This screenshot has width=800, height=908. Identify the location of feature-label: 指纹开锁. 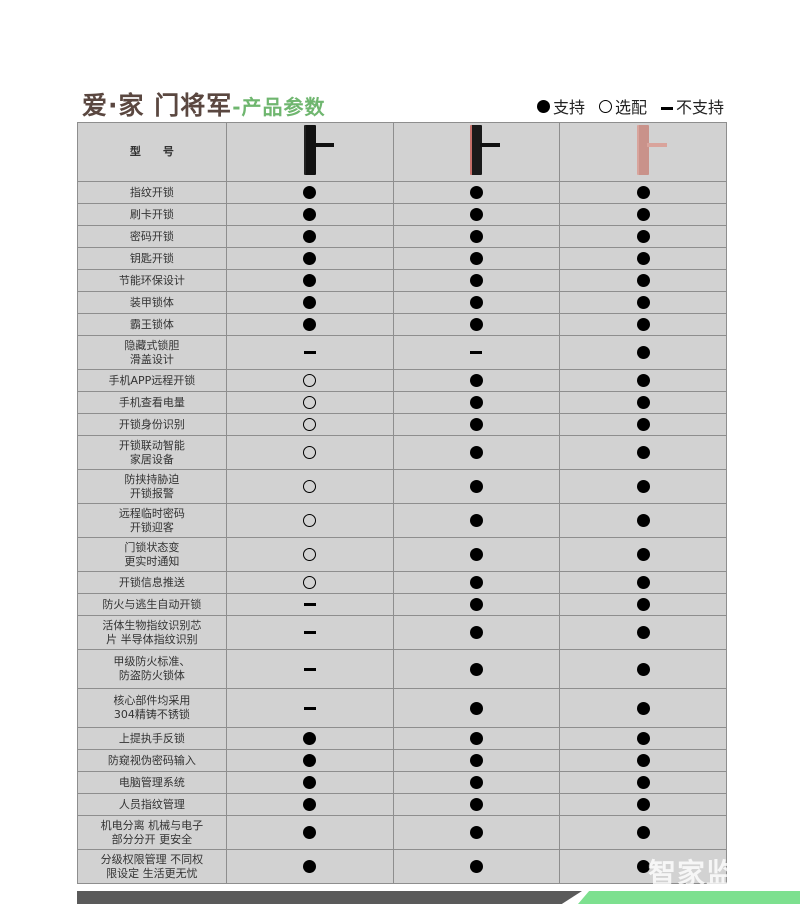
(152, 192).